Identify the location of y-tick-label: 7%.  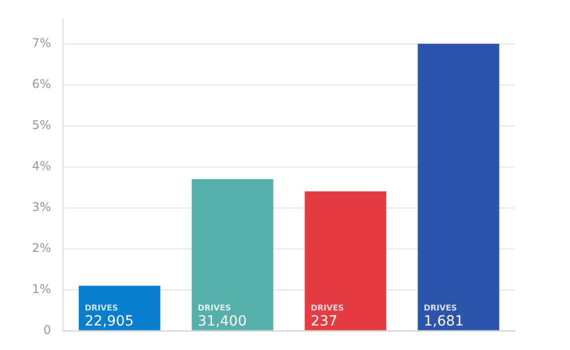
(42, 43).